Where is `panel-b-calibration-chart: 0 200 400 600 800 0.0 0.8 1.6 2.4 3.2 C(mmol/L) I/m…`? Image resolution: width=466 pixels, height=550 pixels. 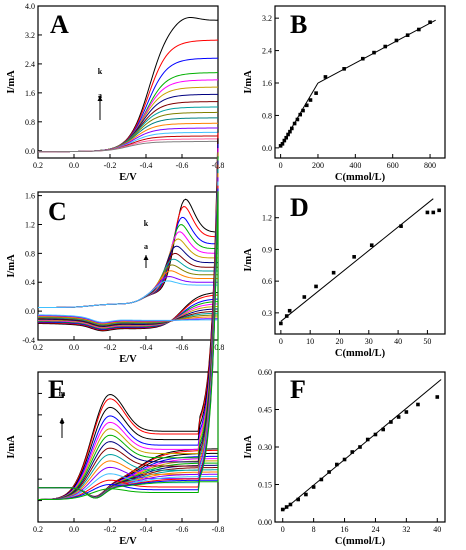
panel-b-calibration-chart: 0 200 400 600 800 0.0 0.8 1.6 2.4 3.2 C(mmol/L) I/m… is located at coordinates (344, 94).